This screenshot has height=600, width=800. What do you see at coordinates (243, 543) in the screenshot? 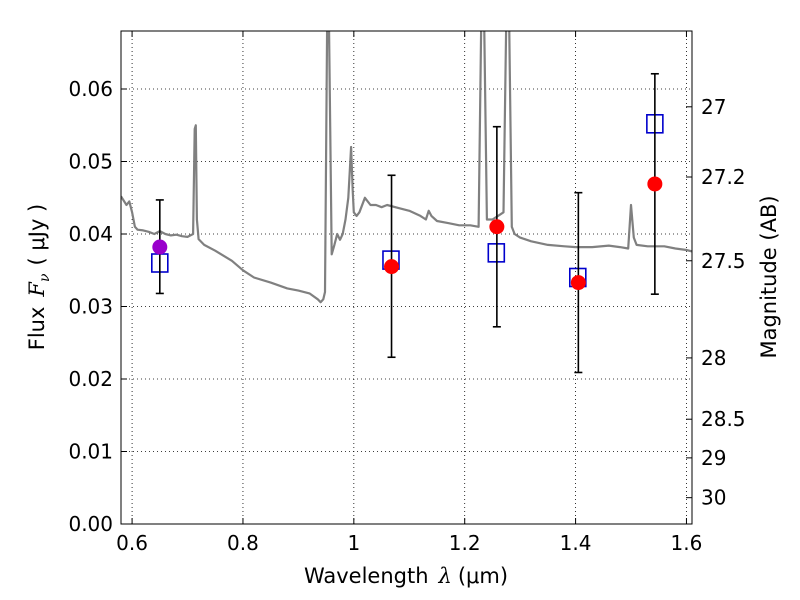
I see `x-tick-label: 0.8` at bounding box center [243, 543].